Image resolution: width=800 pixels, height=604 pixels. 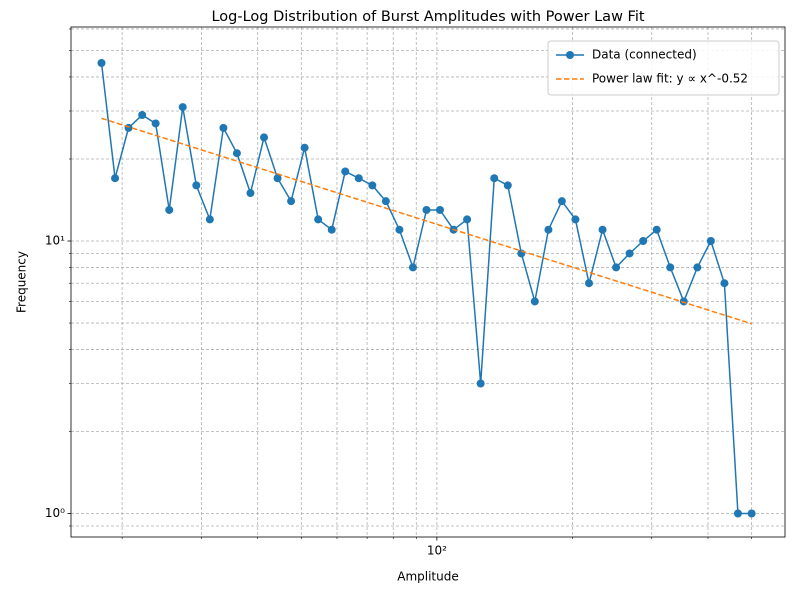 What do you see at coordinates (663, 68) in the screenshot?
I see `legend-box` at bounding box center [663, 68].